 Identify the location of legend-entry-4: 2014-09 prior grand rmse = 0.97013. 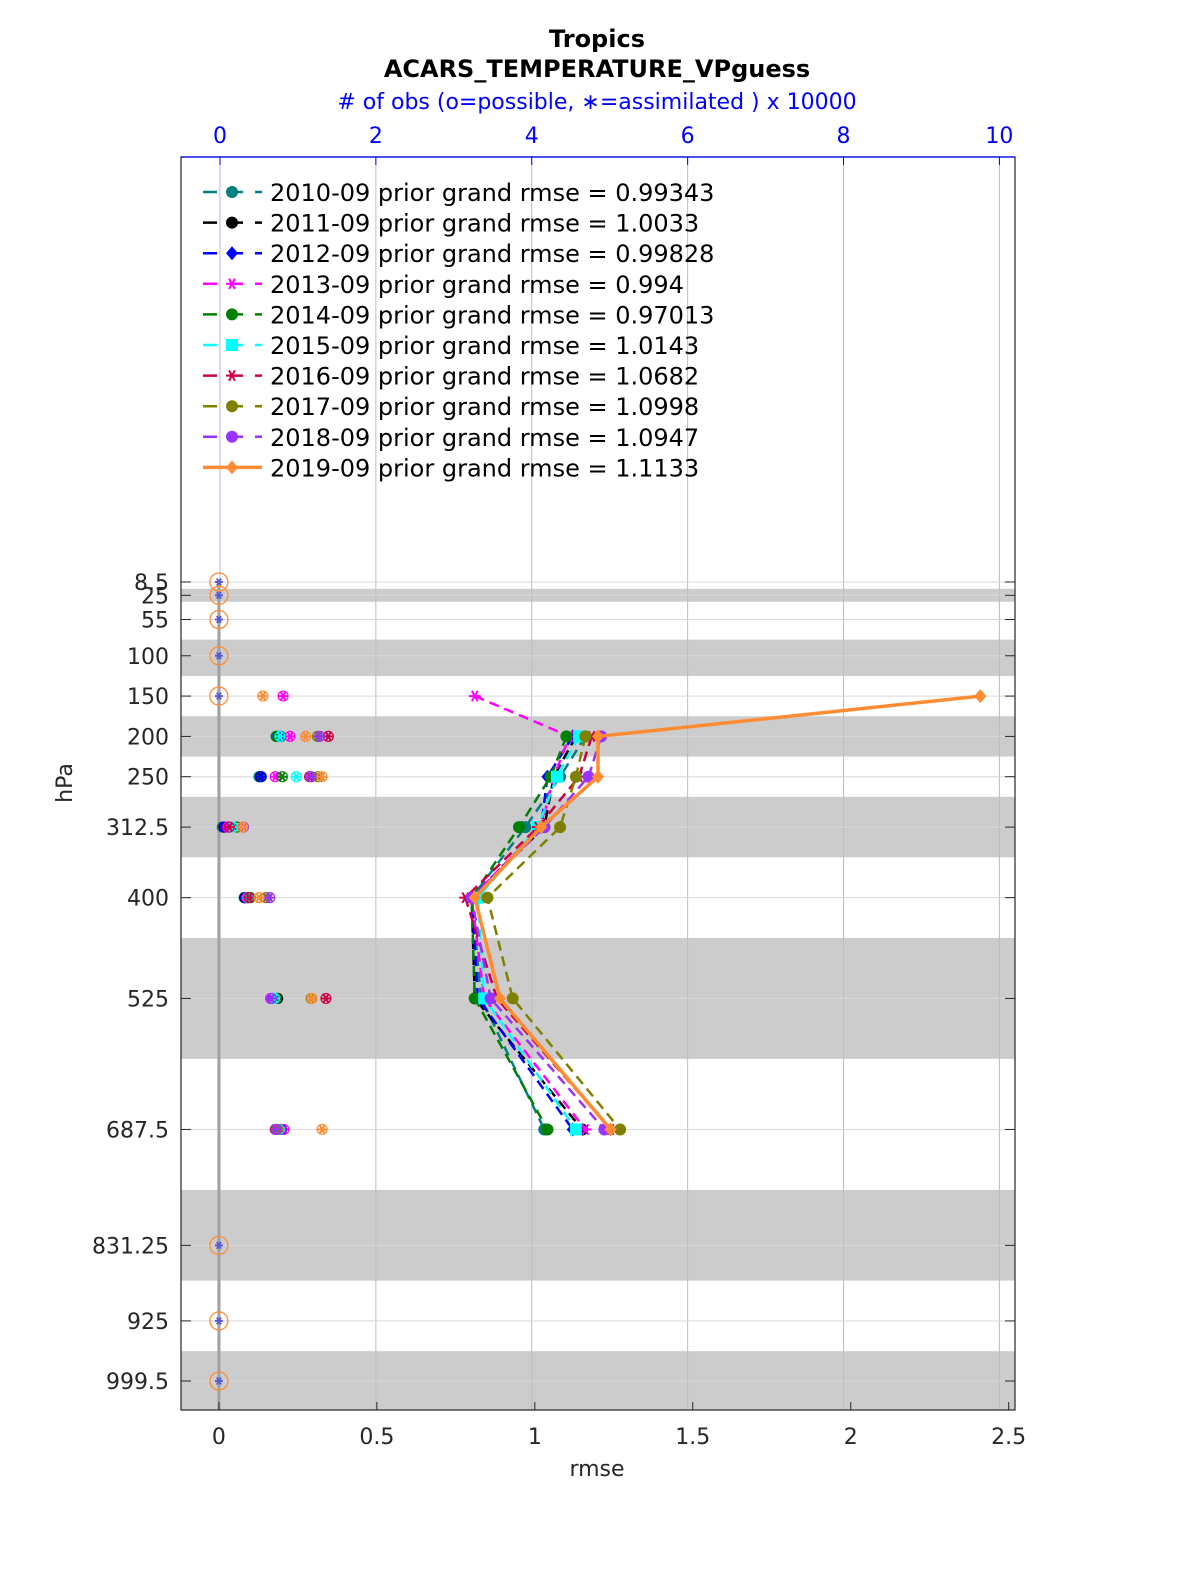
(458, 315).